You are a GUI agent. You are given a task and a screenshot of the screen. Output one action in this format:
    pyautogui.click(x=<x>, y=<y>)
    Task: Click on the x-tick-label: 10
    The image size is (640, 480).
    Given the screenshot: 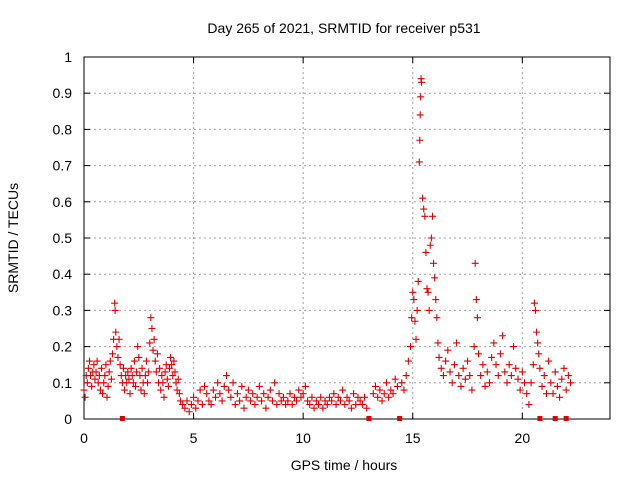 What is the action you would take?
    pyautogui.click(x=303, y=438)
    